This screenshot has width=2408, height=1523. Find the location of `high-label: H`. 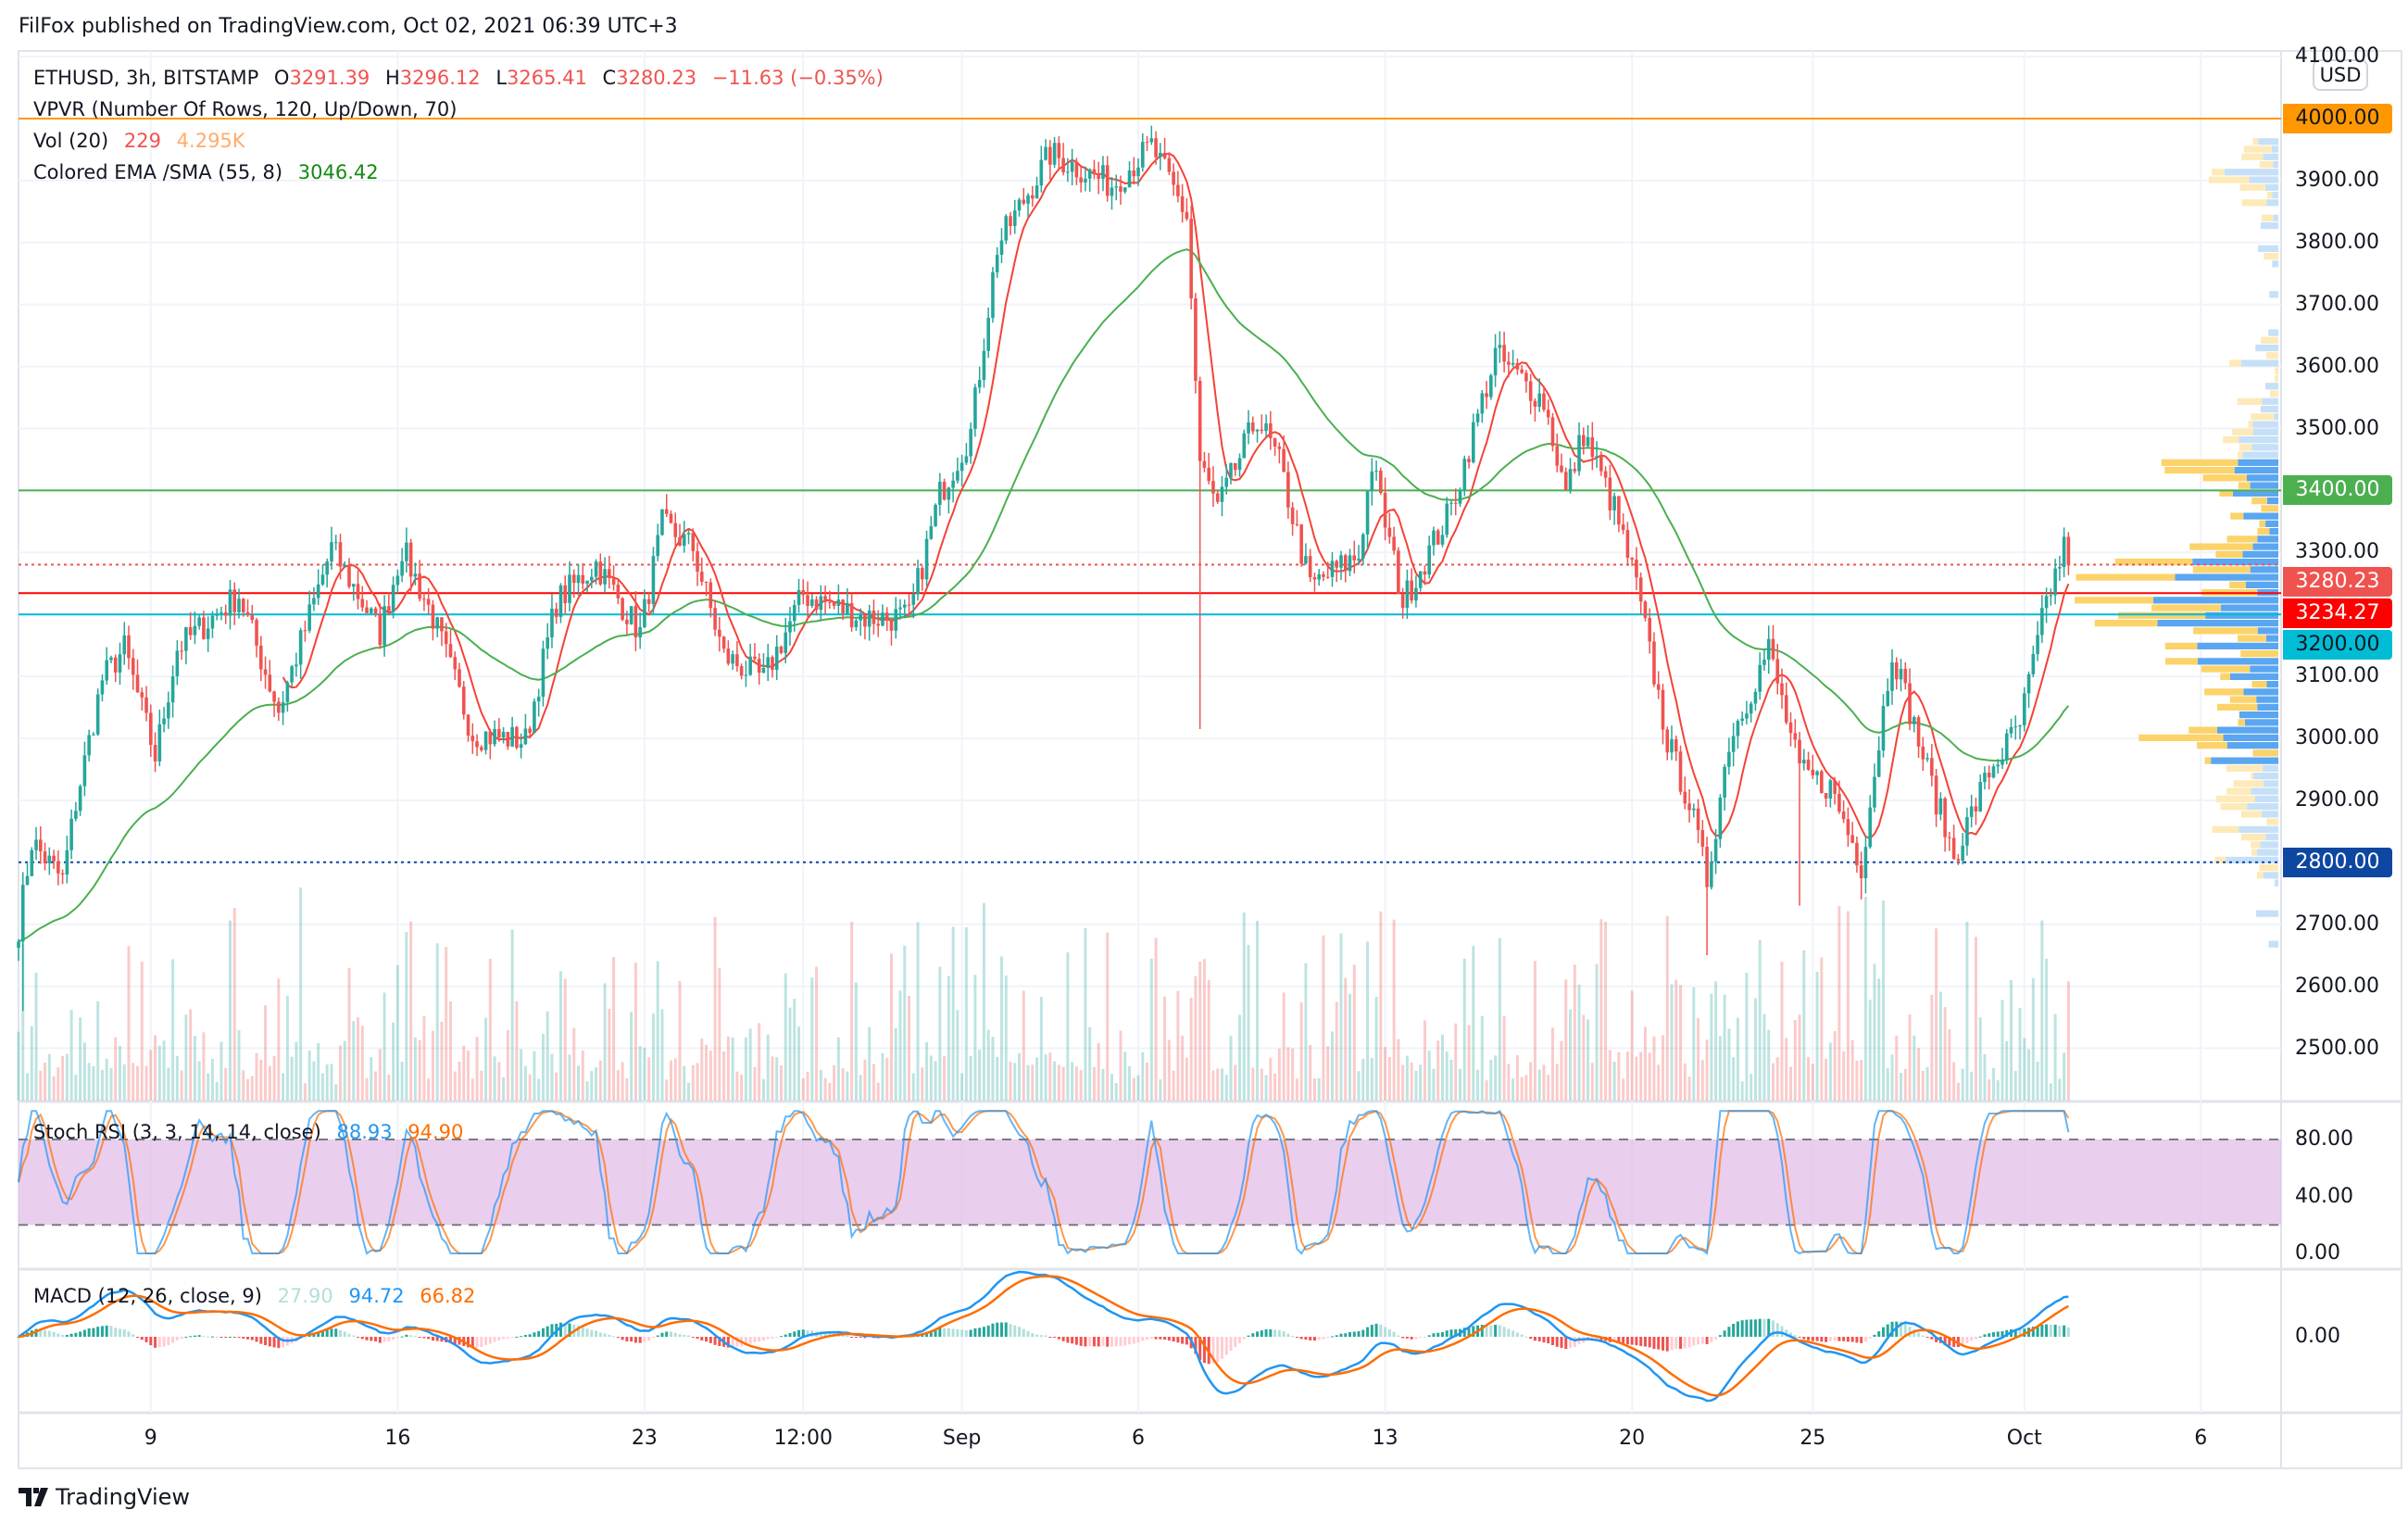

high-label: H is located at coordinates (392, 78).